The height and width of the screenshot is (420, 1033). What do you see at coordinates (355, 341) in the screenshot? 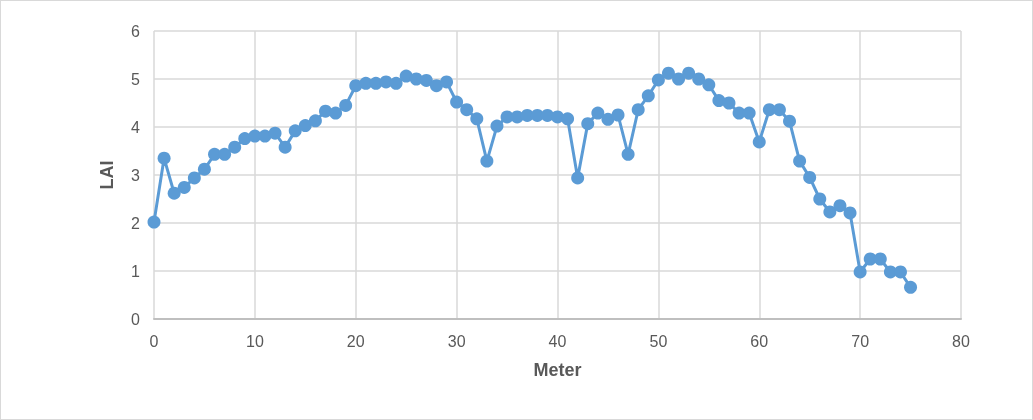
I see `x-tick-label: 20` at bounding box center [355, 341].